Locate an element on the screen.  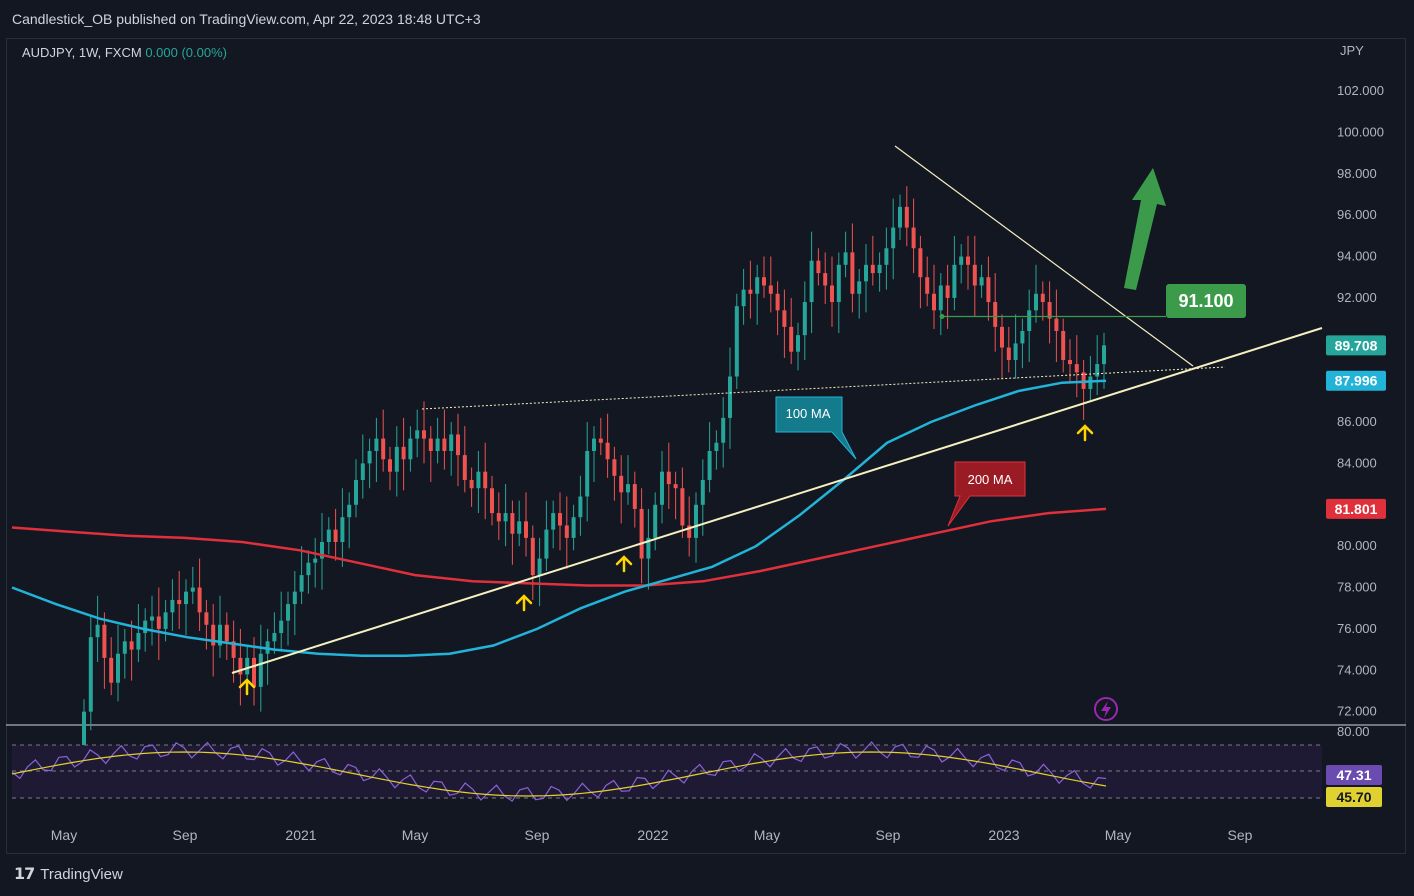
ma100-callout is located at coordinates (816, 428).